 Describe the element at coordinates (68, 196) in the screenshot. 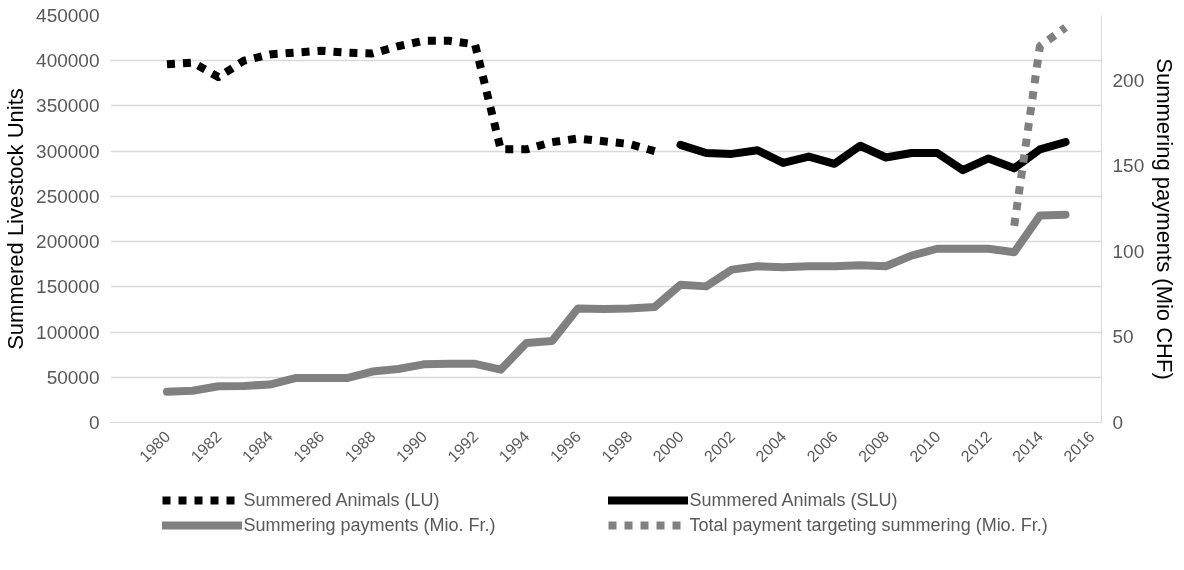

I see `y-tick-label: 250000` at that location.